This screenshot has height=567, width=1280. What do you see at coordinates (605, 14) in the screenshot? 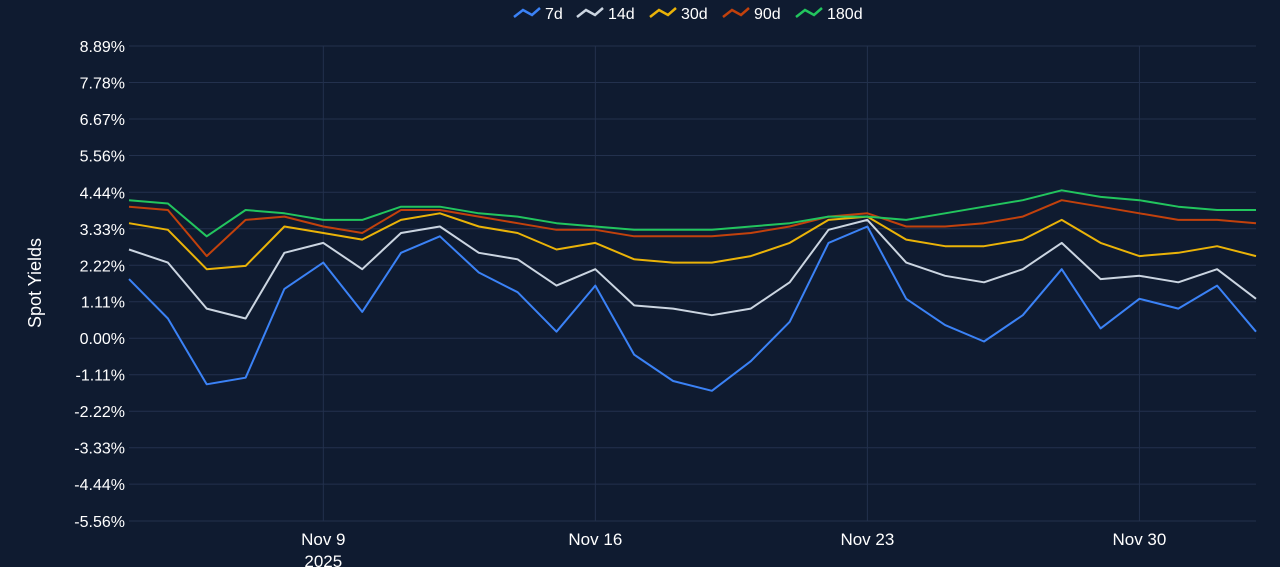
I see `legend-item-14d: 14d` at bounding box center [605, 14].